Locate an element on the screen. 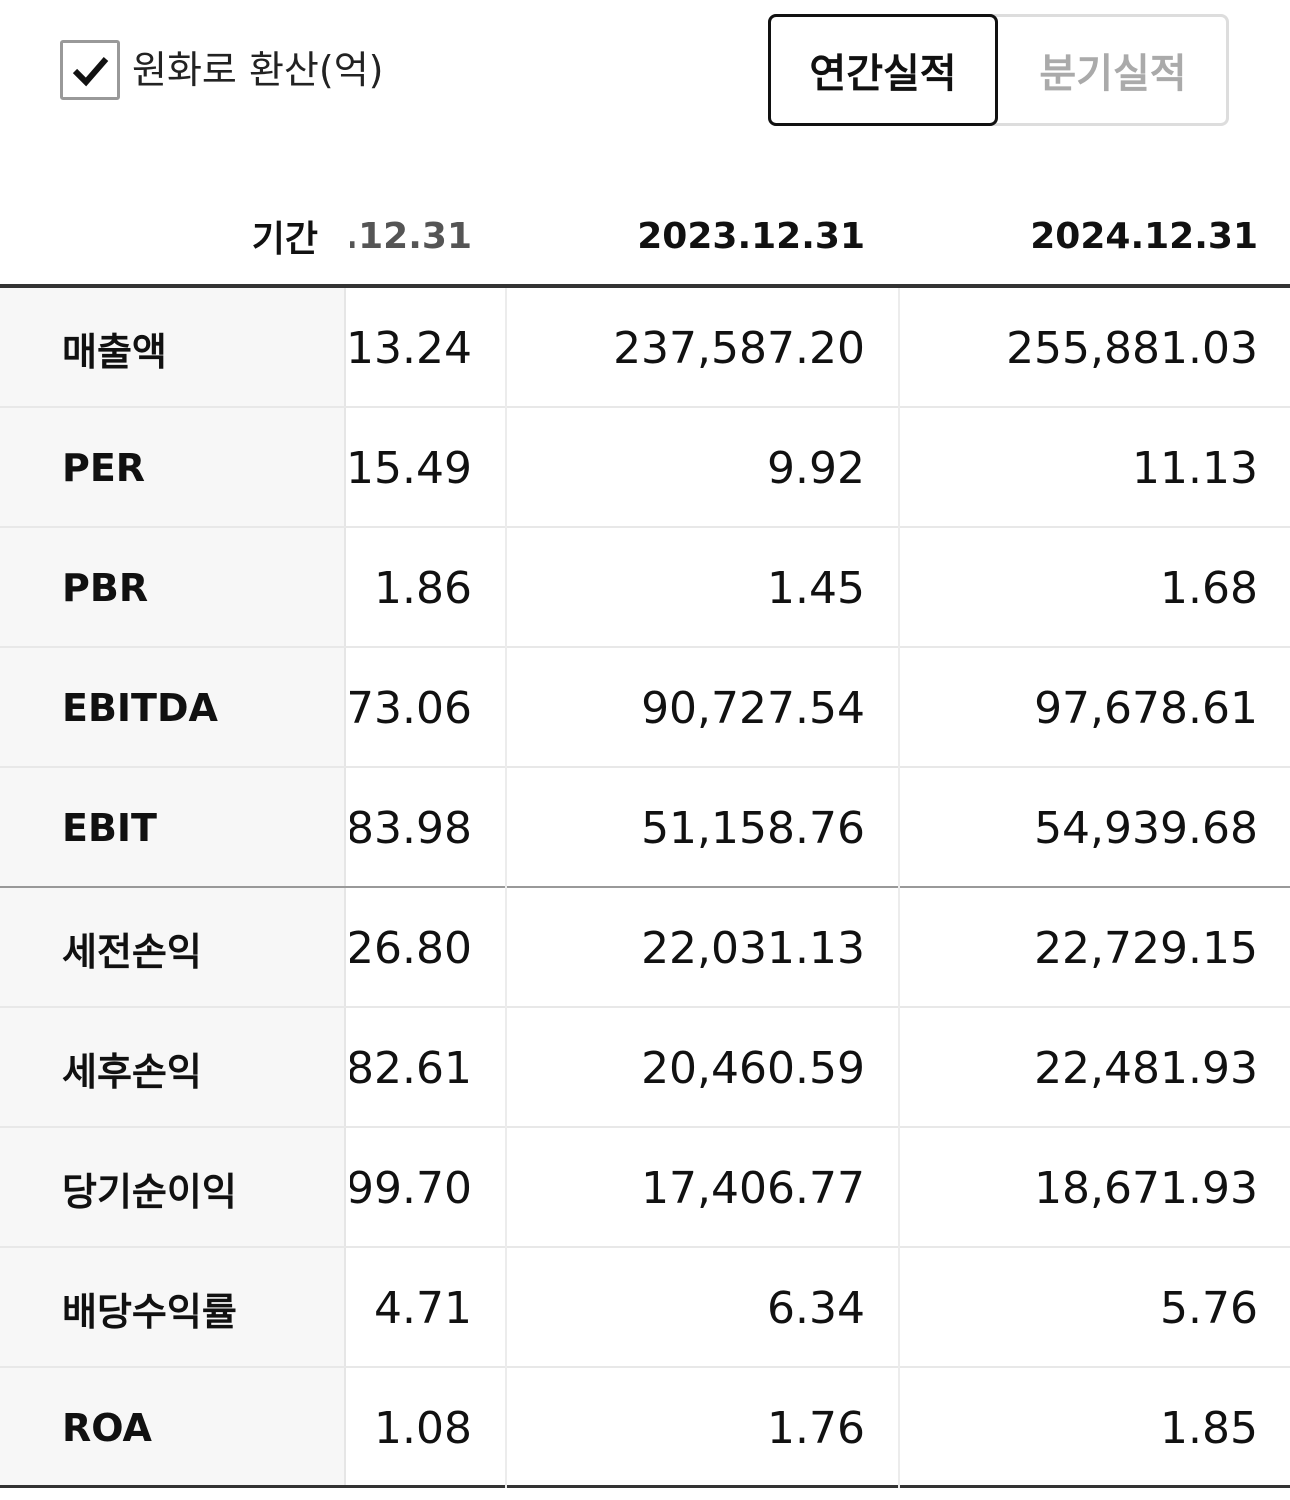 The width and height of the screenshot is (1290, 1500). cell-value: 1.45 is located at coordinates (816, 588).